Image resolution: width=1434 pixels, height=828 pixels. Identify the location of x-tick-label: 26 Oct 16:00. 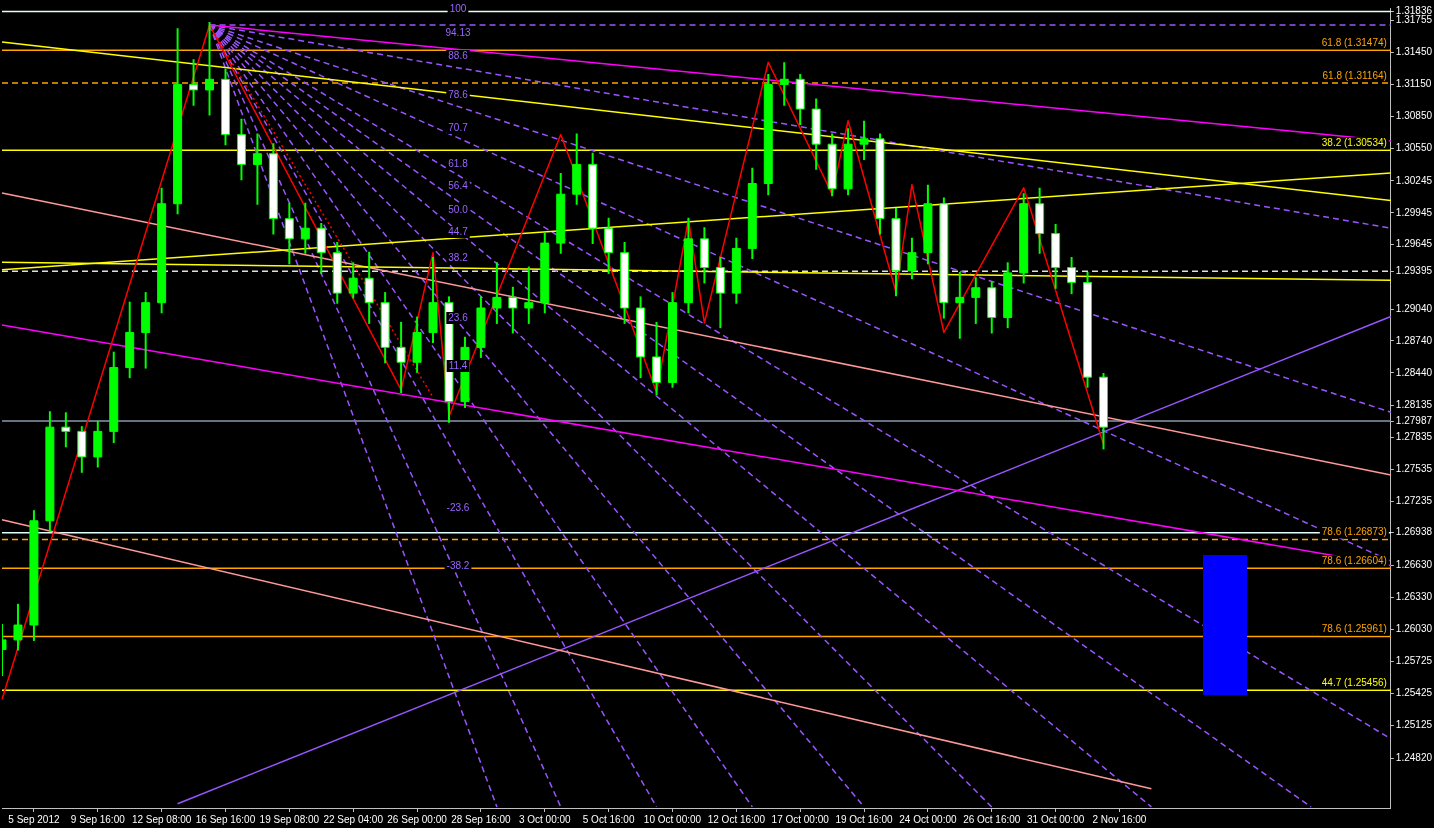
(992, 819).